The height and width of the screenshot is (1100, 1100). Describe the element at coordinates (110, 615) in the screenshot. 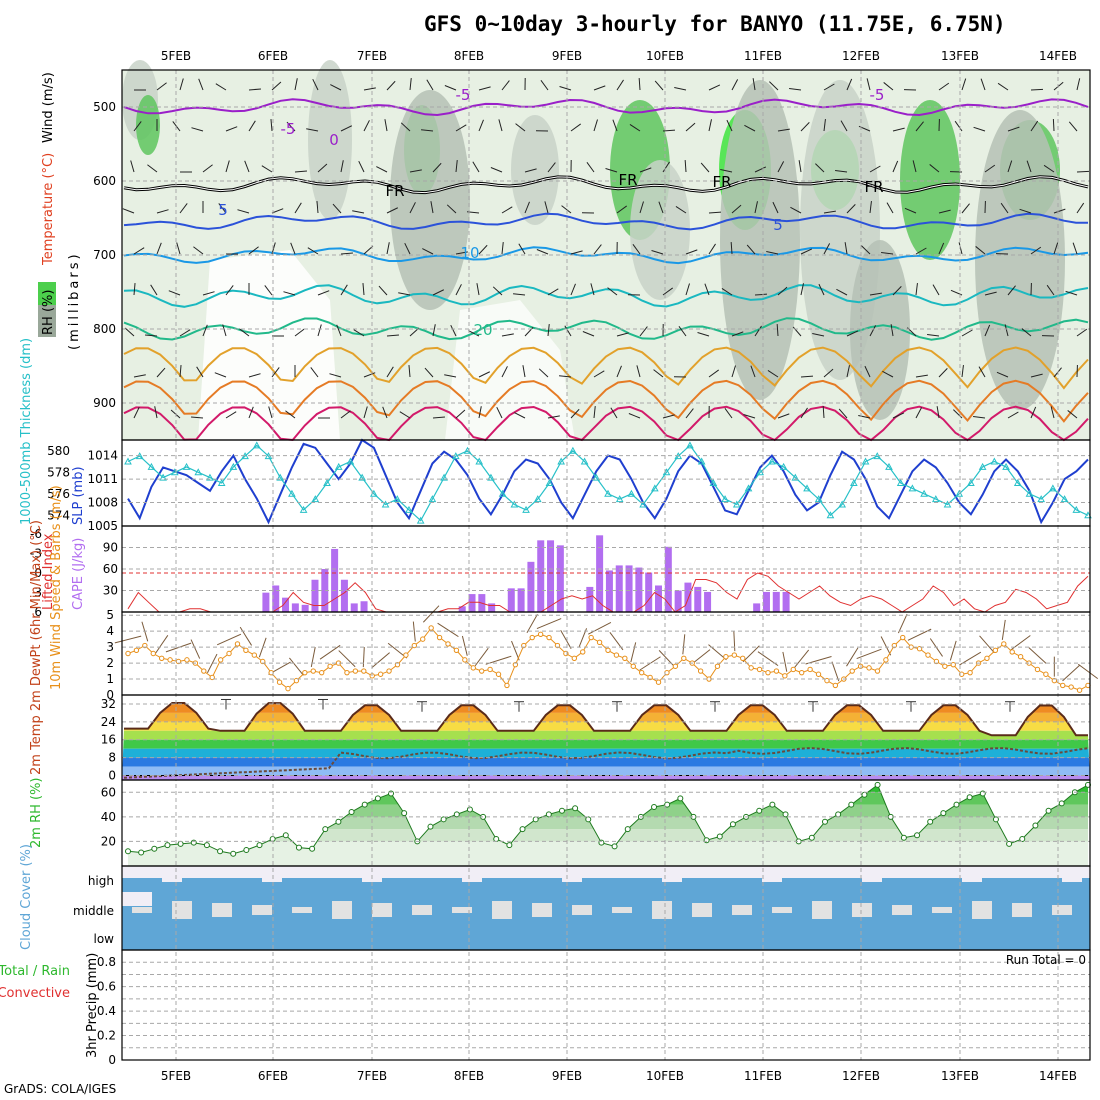

I see `wind-tick: 5` at that location.